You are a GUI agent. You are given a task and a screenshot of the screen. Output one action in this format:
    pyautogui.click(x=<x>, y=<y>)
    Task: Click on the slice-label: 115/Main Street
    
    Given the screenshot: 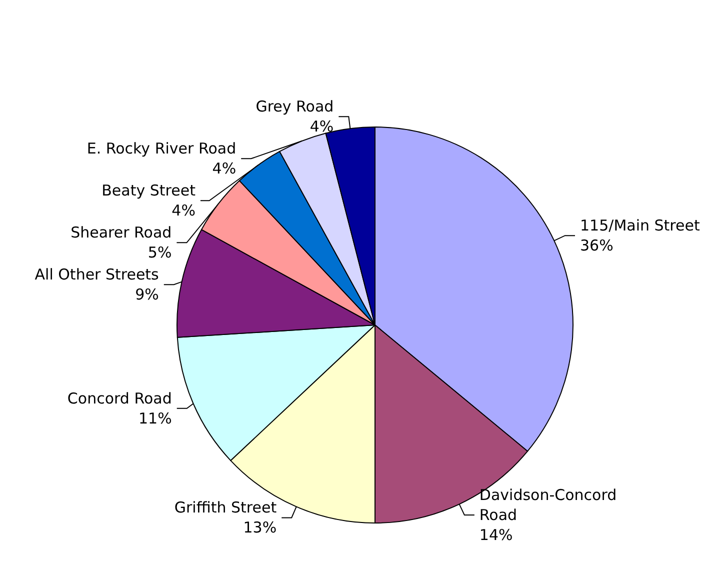 What is the action you would take?
    pyautogui.click(x=640, y=225)
    